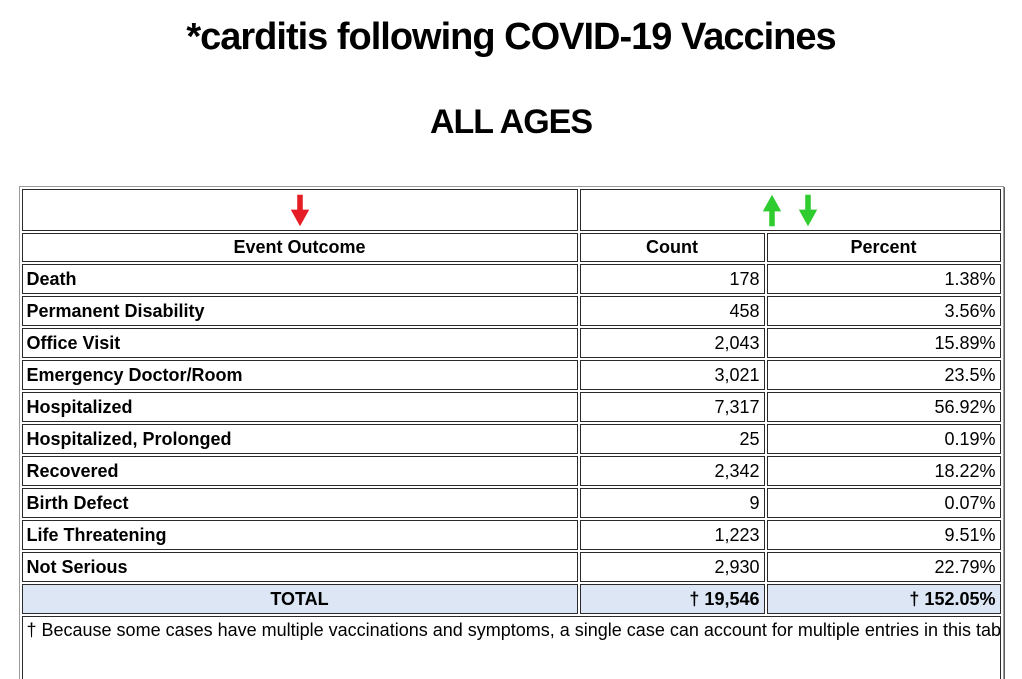 The width and height of the screenshot is (1022, 679). I want to click on outcome-cell: Birth Defect, so click(299, 503).